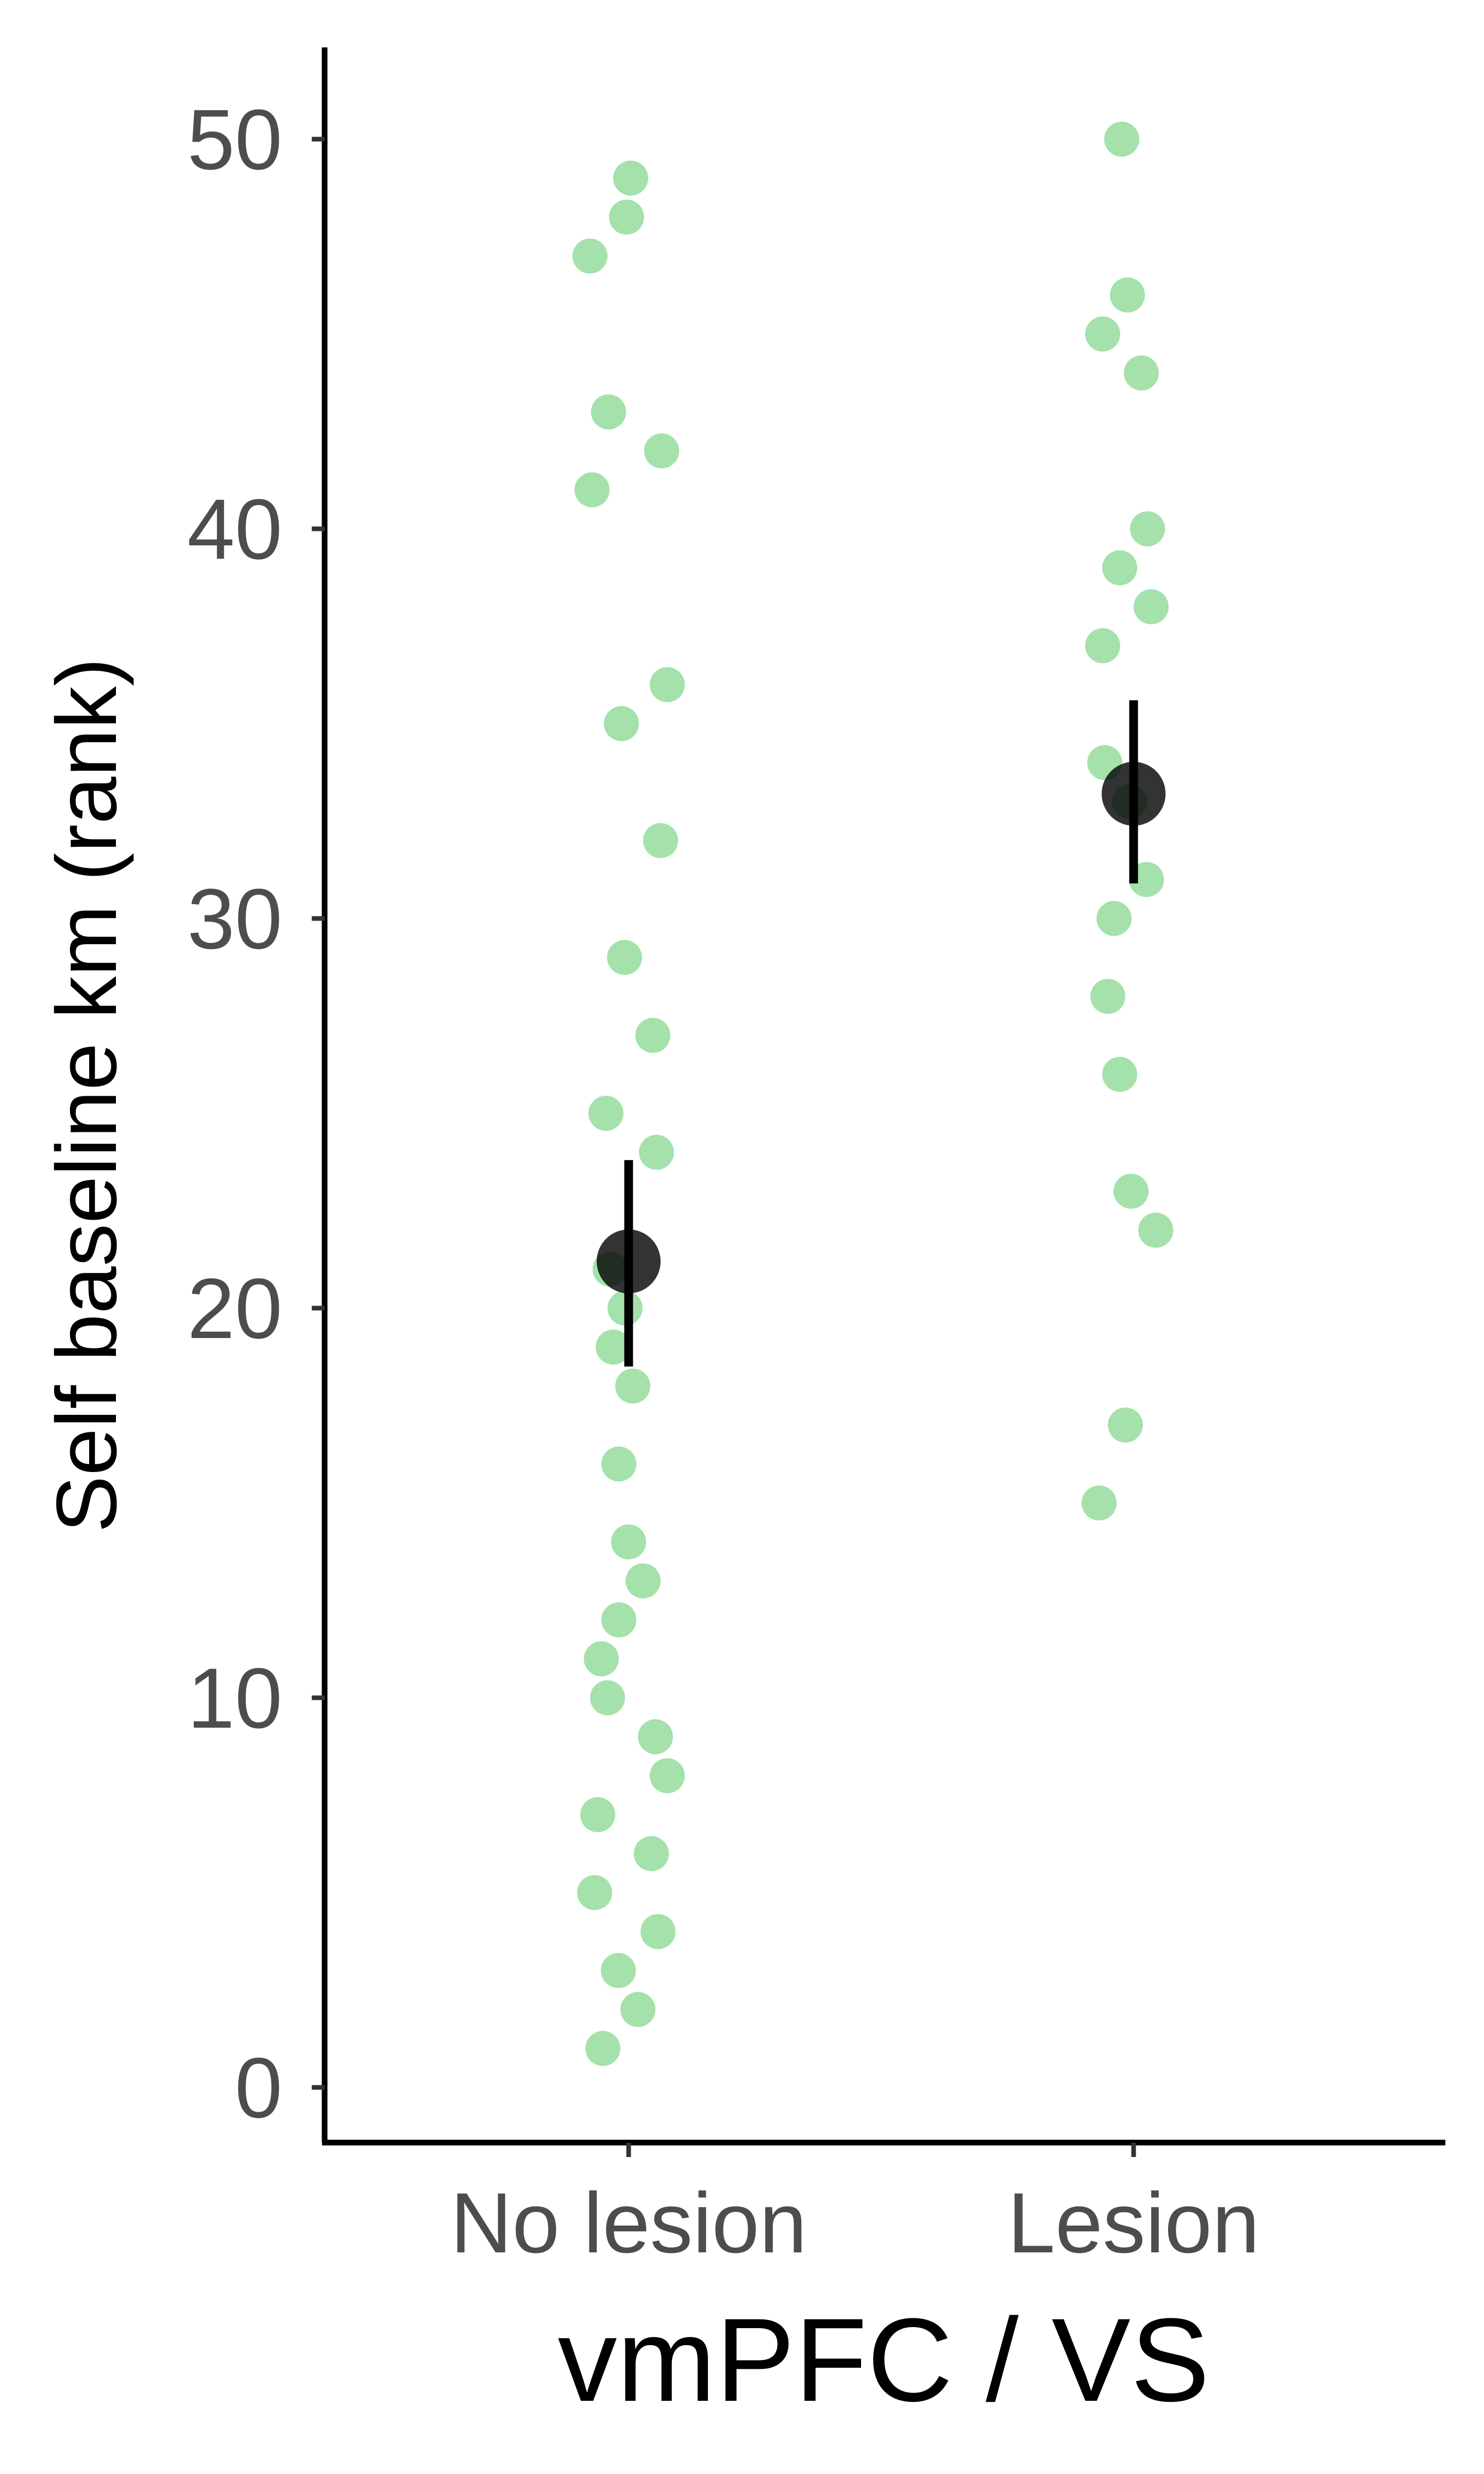 This screenshot has width=1484, height=2474. Describe the element at coordinates (855, 2207) in the screenshot. I see `x-ticks: No lesion Lesion` at that location.